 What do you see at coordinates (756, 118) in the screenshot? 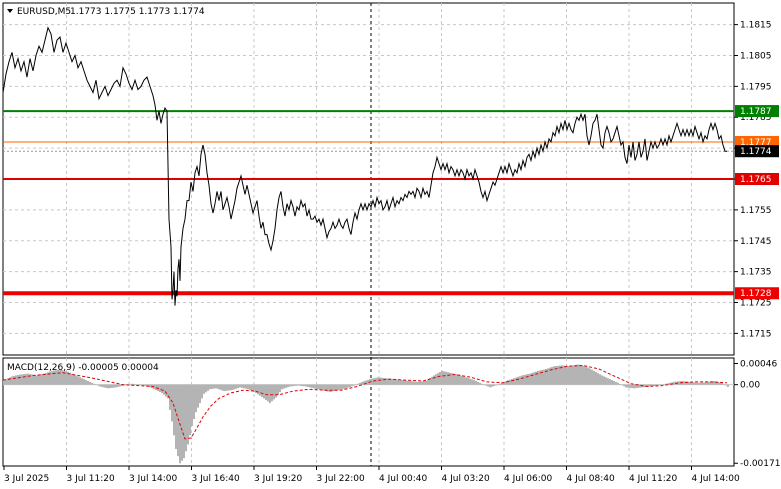
I see `y-tick-label: 1.1785` at bounding box center [756, 118].